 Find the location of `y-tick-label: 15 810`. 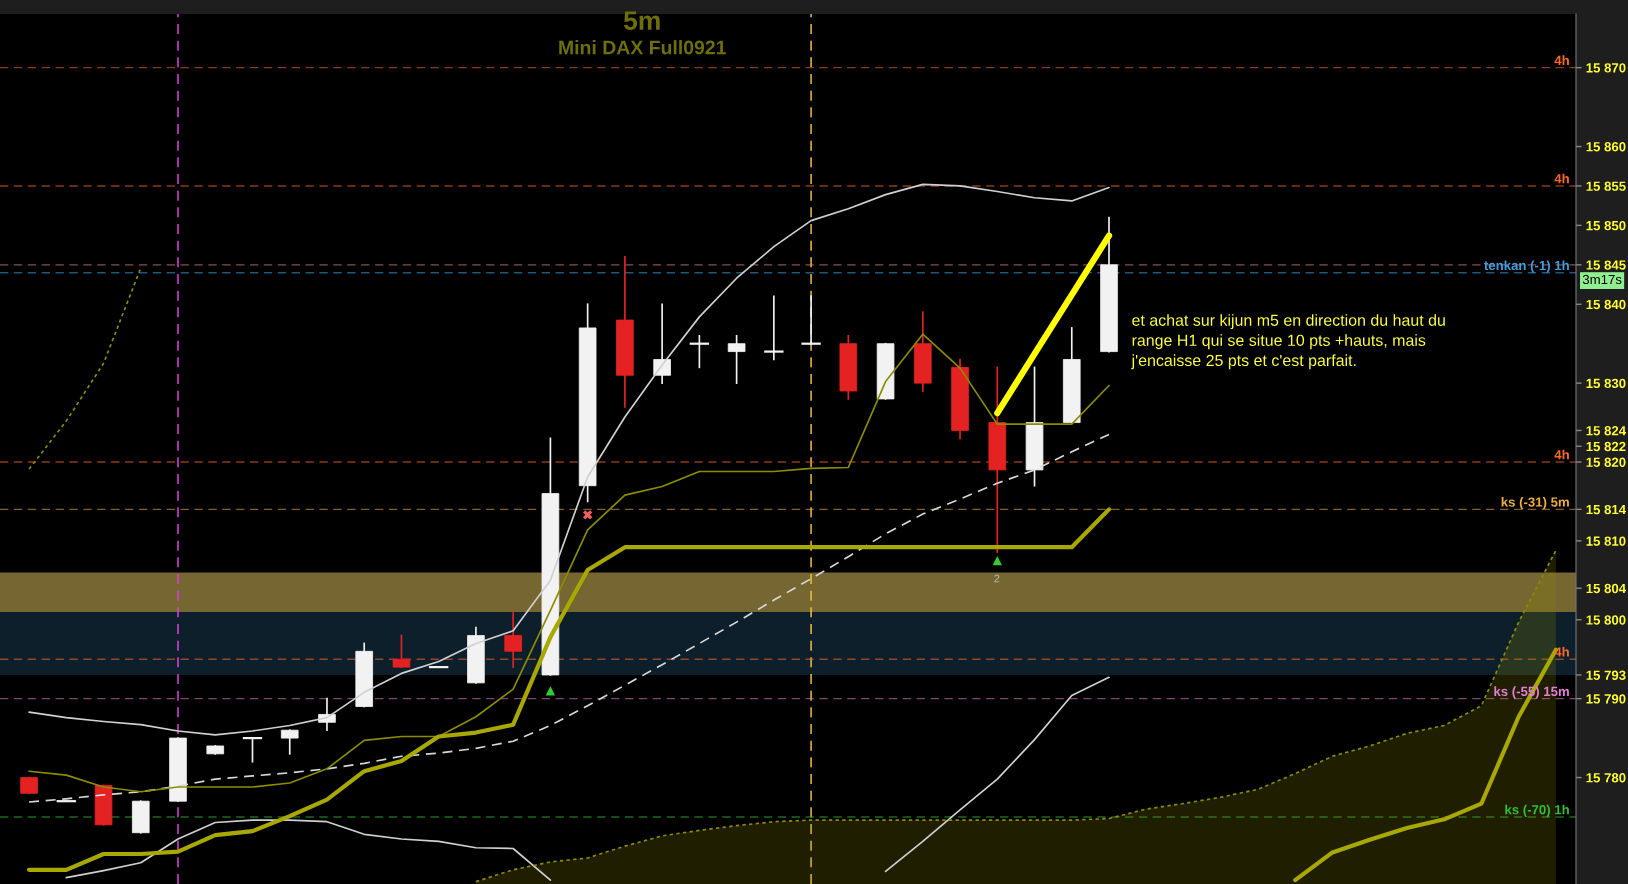

y-tick-label: 15 810 is located at coordinates (1606, 541).